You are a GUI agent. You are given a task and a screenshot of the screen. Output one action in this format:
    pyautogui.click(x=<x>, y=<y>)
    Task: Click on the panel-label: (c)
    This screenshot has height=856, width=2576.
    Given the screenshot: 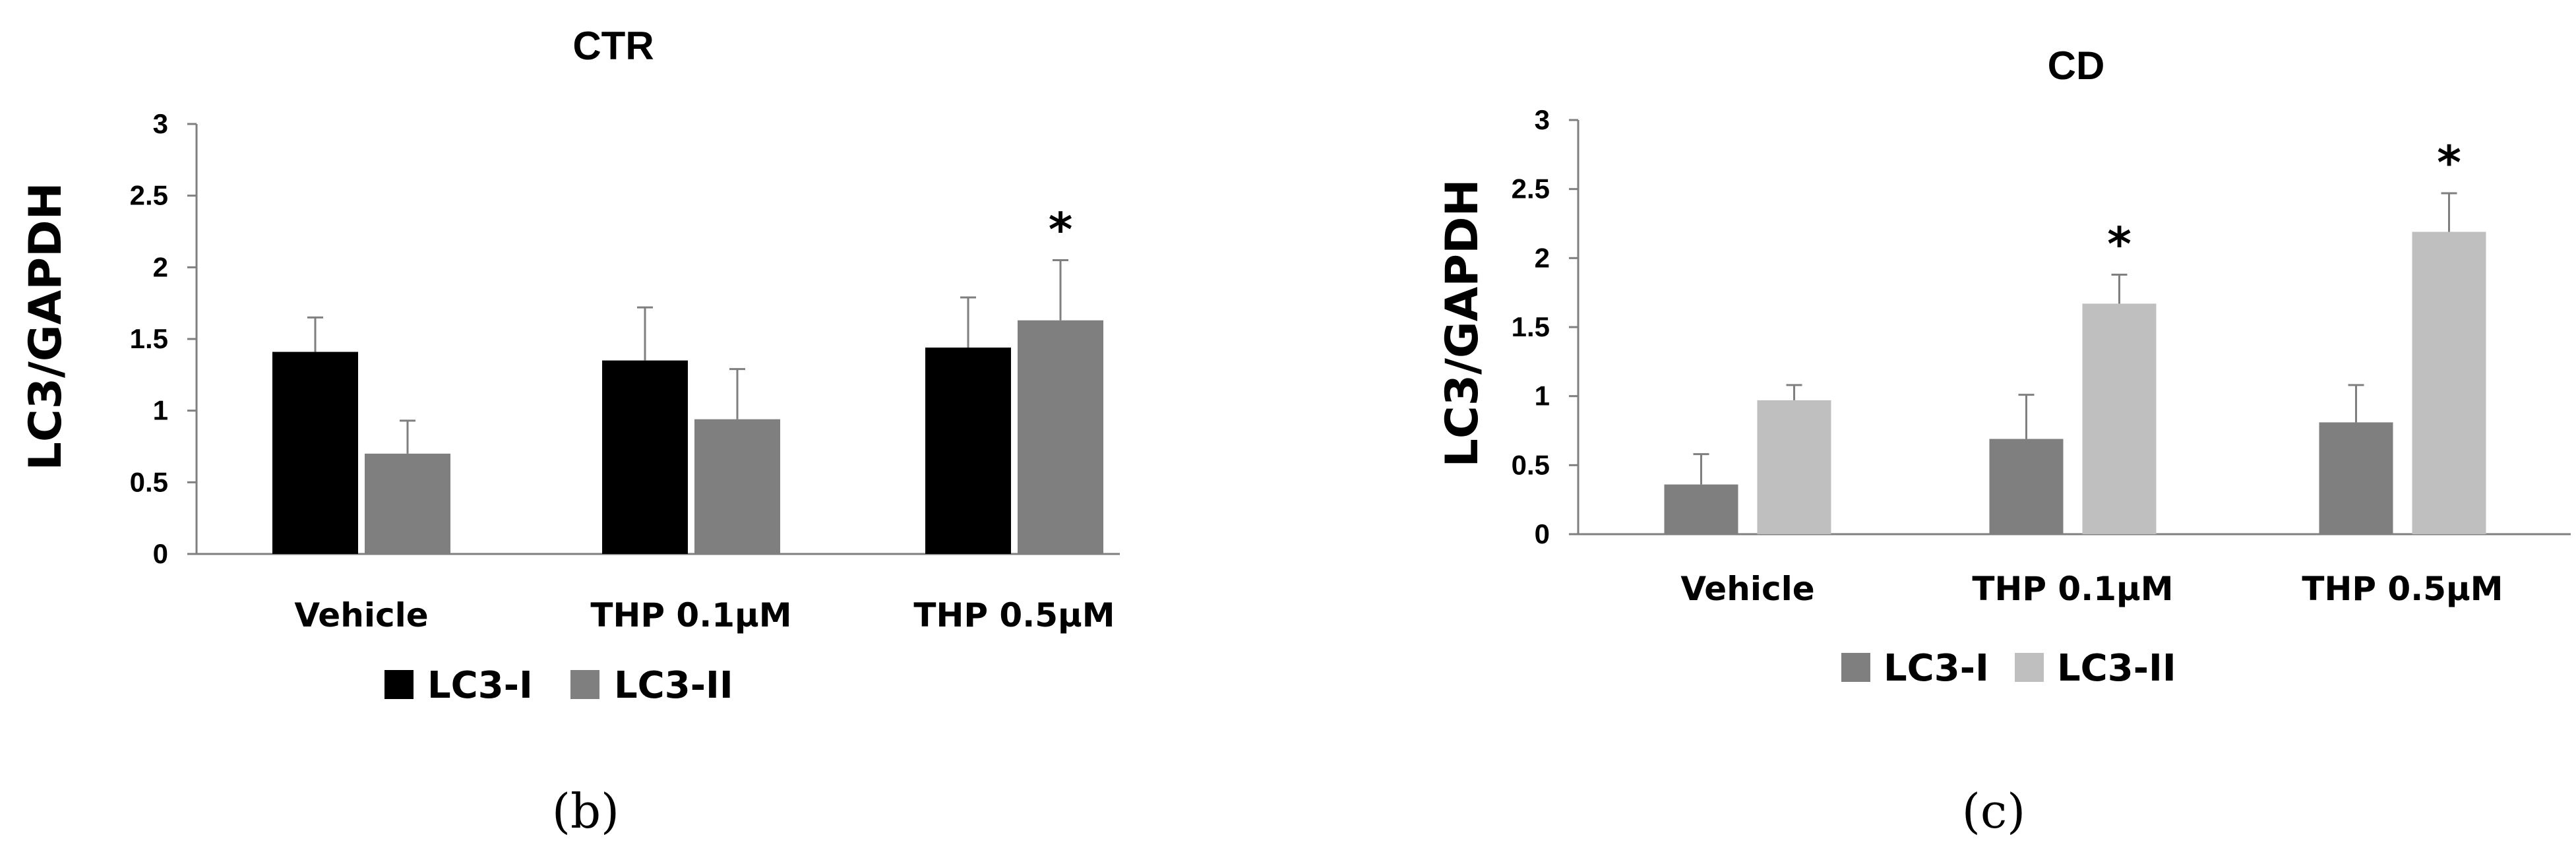 What is the action you would take?
    pyautogui.click(x=1994, y=811)
    